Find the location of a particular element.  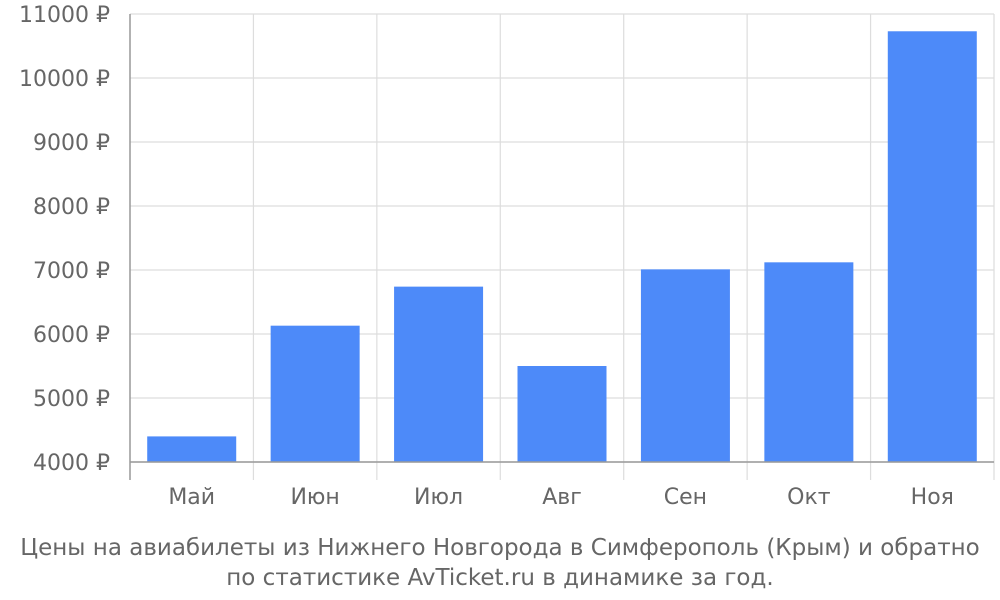

x-tick-label: Июл is located at coordinates (438, 497).